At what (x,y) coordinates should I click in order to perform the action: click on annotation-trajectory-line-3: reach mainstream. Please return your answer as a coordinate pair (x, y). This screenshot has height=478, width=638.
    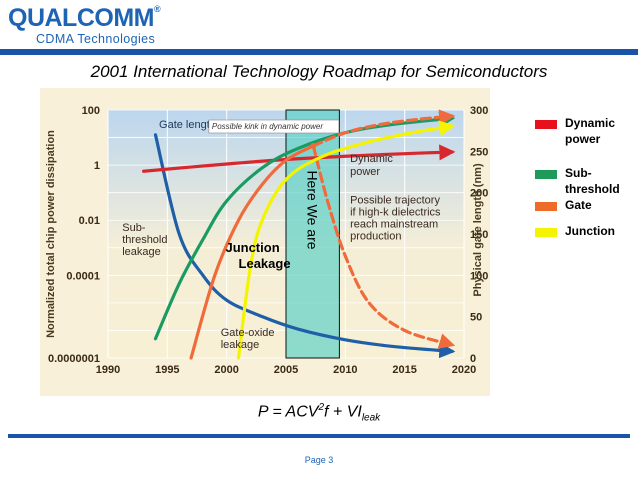
    Looking at the image, I should click on (394, 225).